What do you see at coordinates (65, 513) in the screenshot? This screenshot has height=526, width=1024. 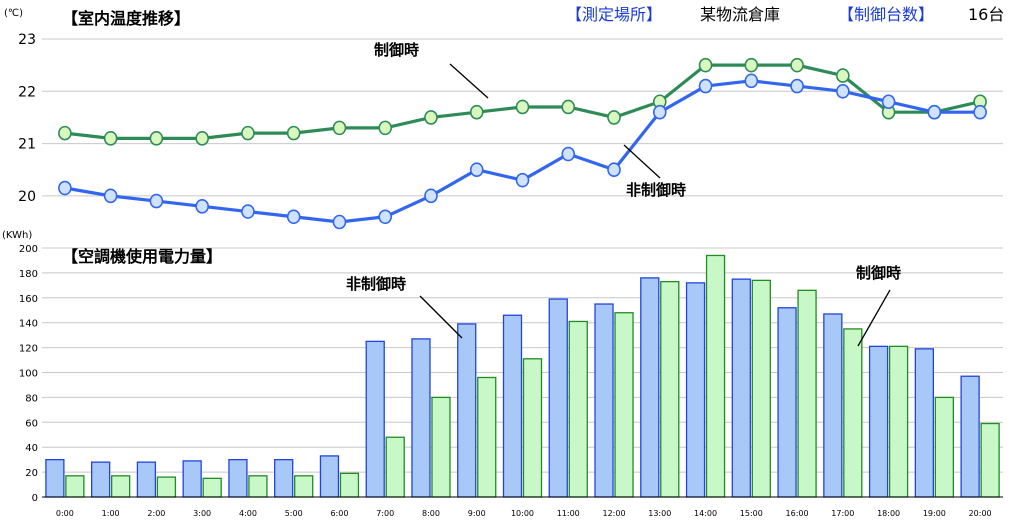 I see `x-tick-label: 0:00` at bounding box center [65, 513].